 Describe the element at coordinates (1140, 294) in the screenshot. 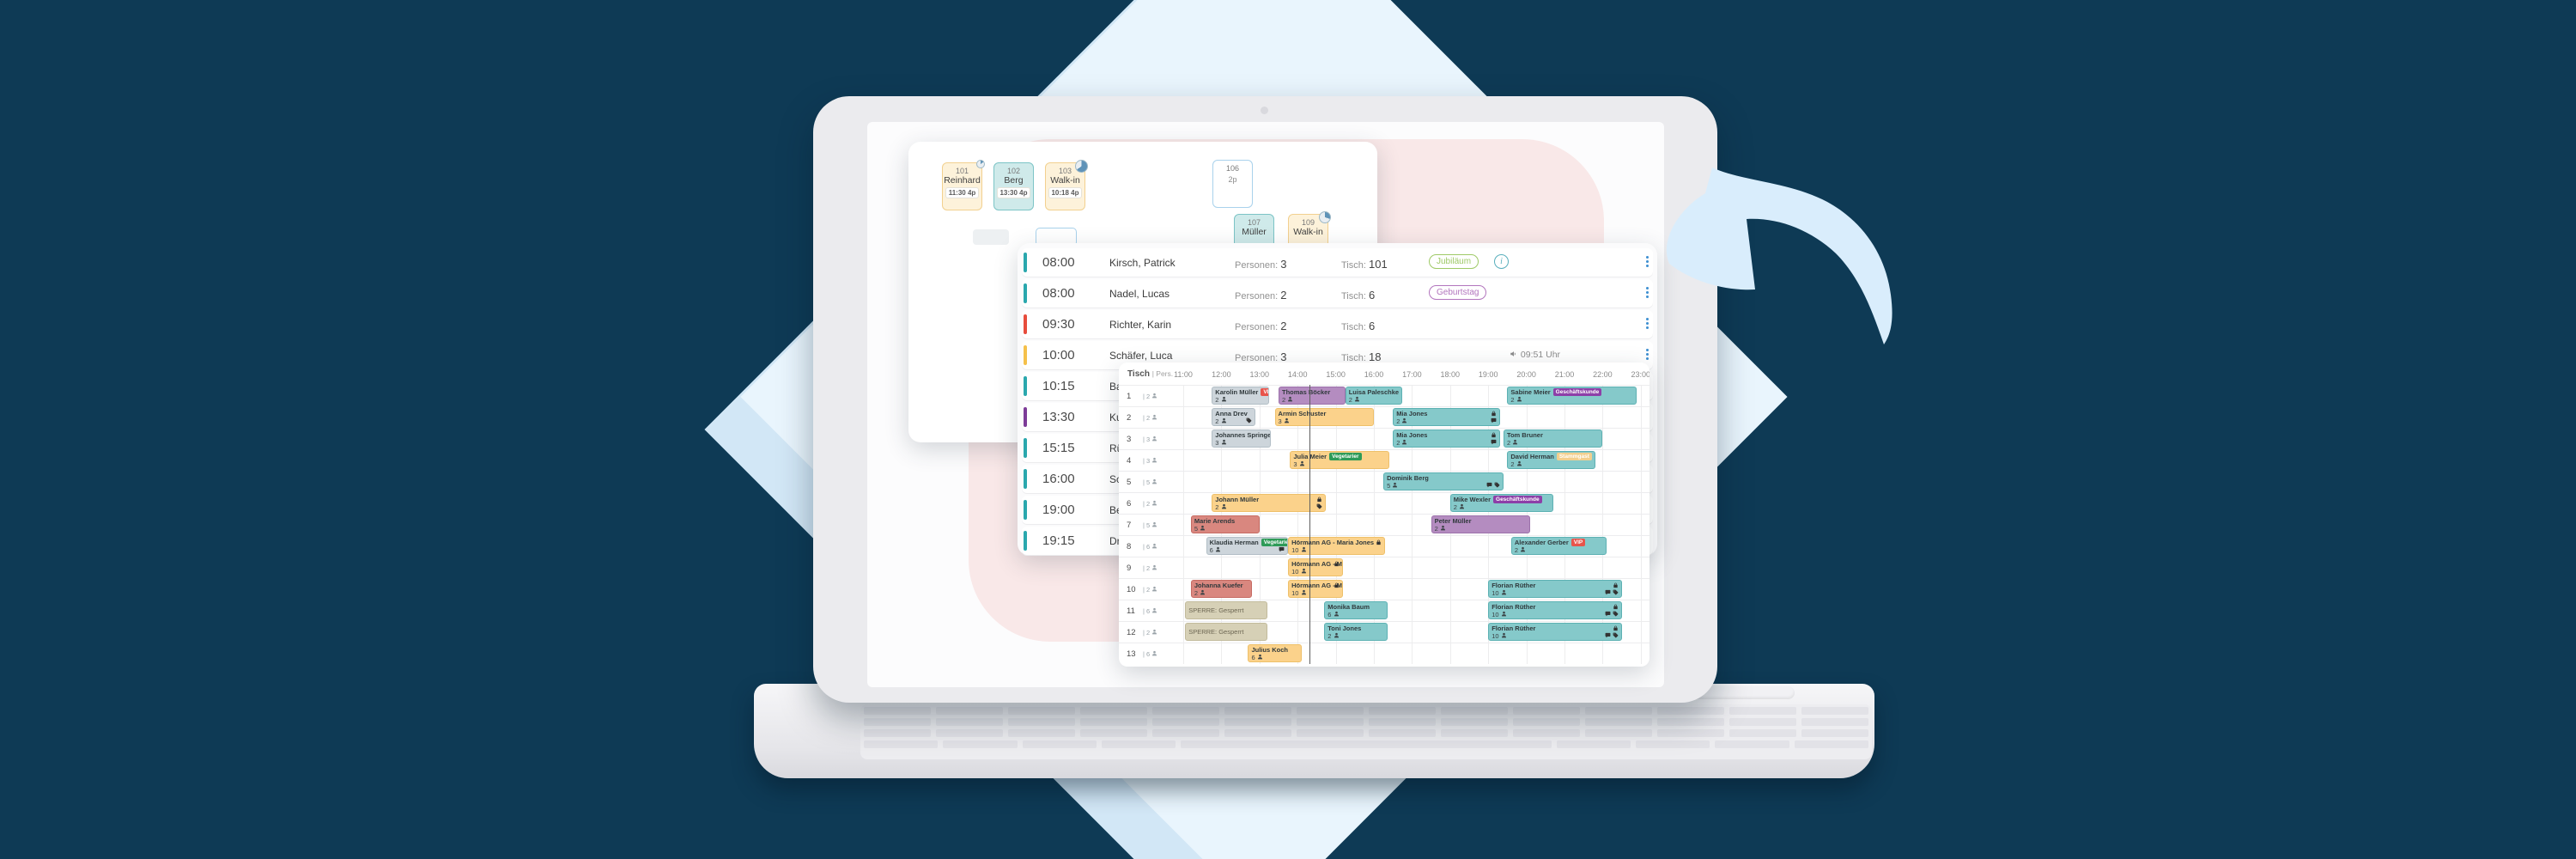

I see `guest-name: Nadel, Lucas` at that location.